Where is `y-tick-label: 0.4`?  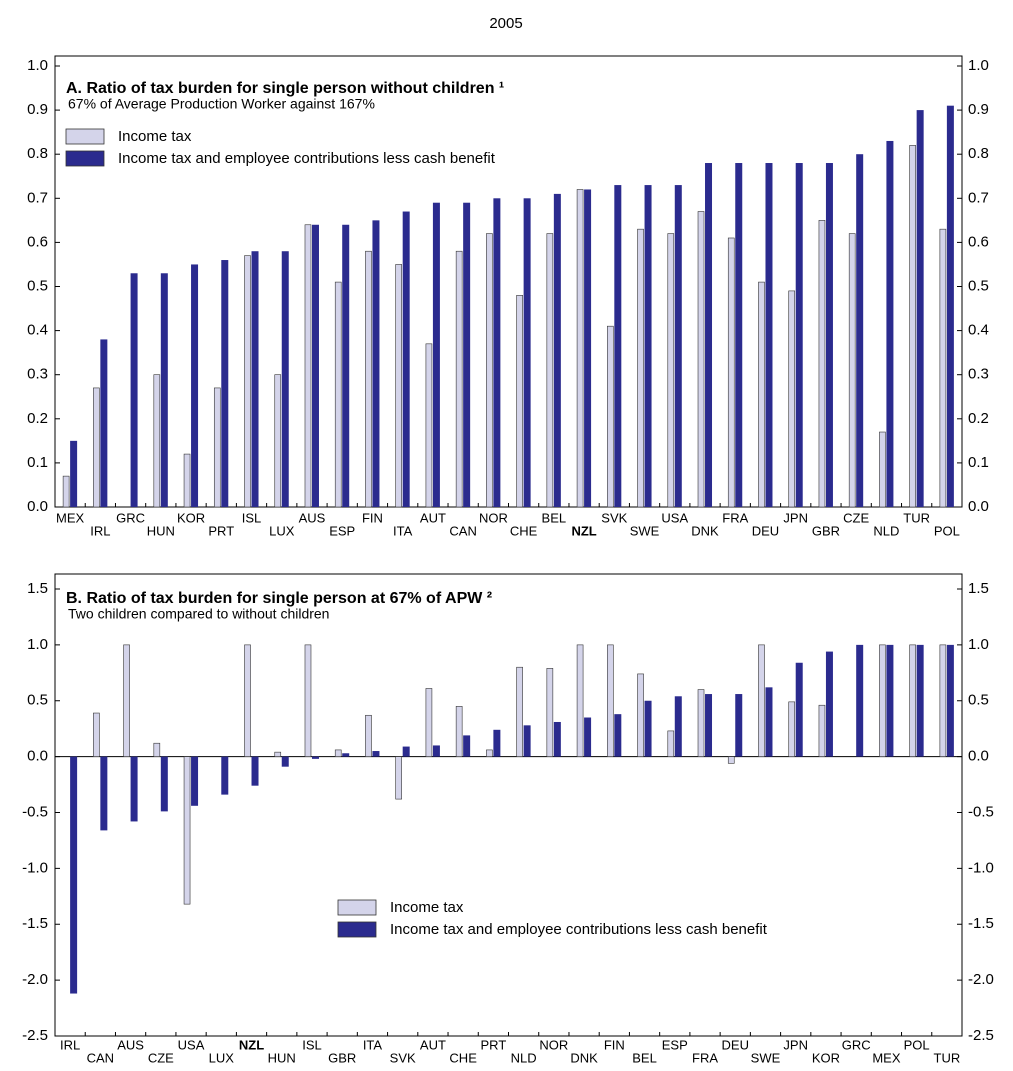
y-tick-label: 0.4 is located at coordinates (37, 330).